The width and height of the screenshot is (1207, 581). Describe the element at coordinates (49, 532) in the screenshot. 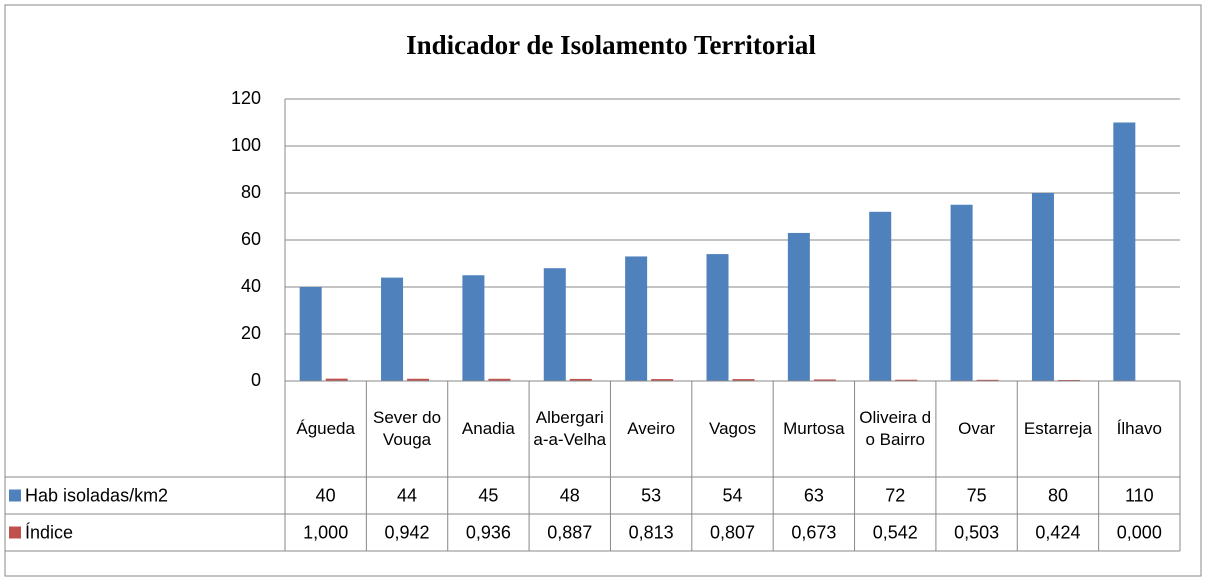

I see `legend-label: Índice` at that location.